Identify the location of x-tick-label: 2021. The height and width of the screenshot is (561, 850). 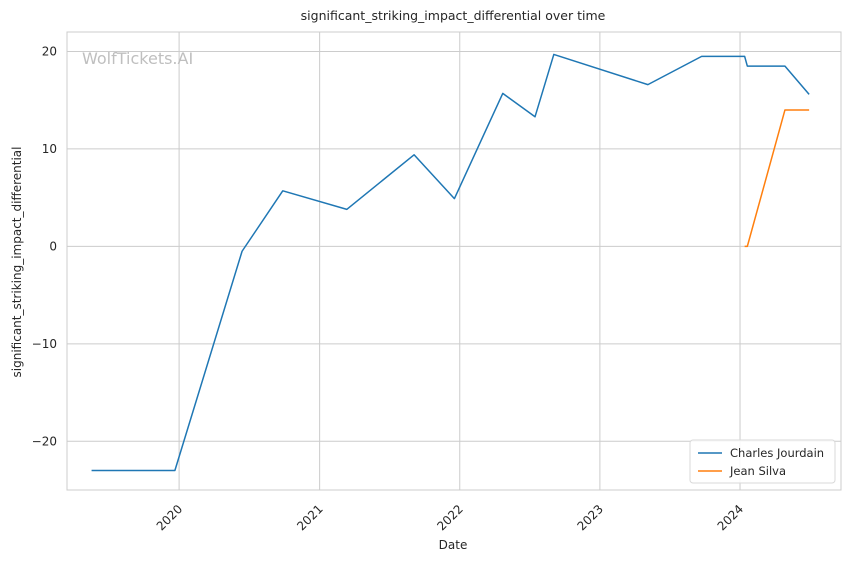
(309, 517).